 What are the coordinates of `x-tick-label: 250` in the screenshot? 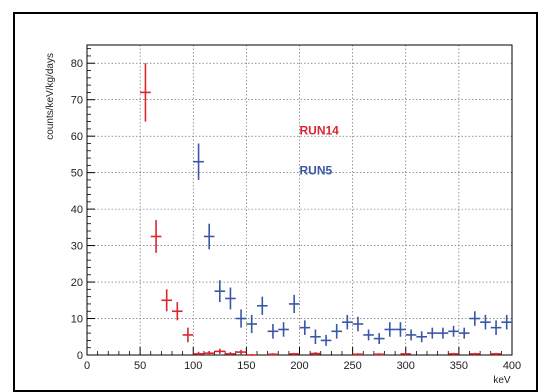 It's located at (352, 366).